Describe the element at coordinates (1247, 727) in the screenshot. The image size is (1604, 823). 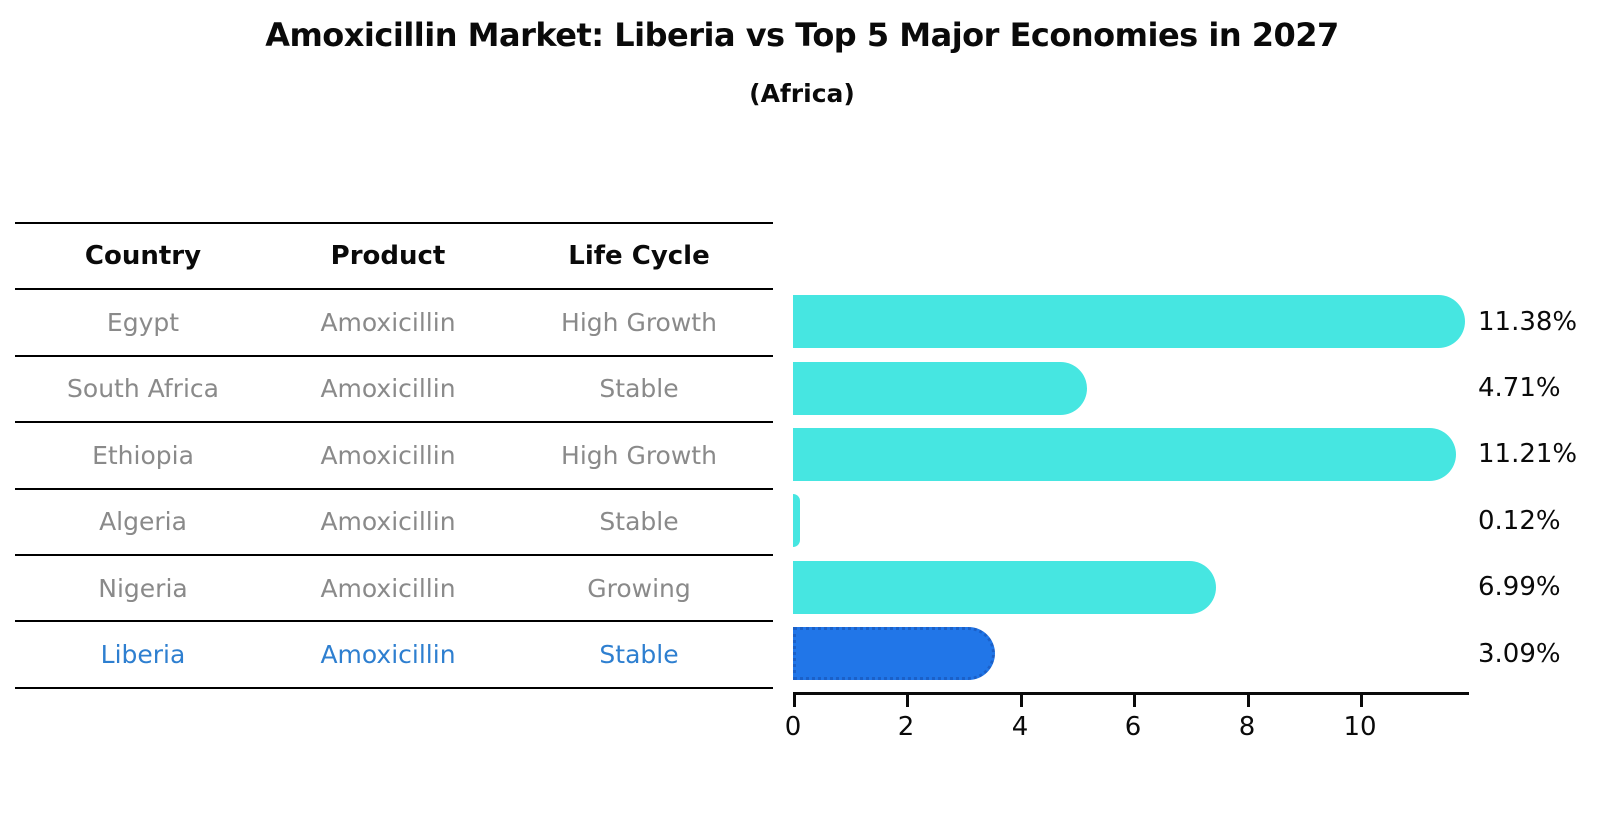
I see `x-axis-tick-label: 8` at that location.